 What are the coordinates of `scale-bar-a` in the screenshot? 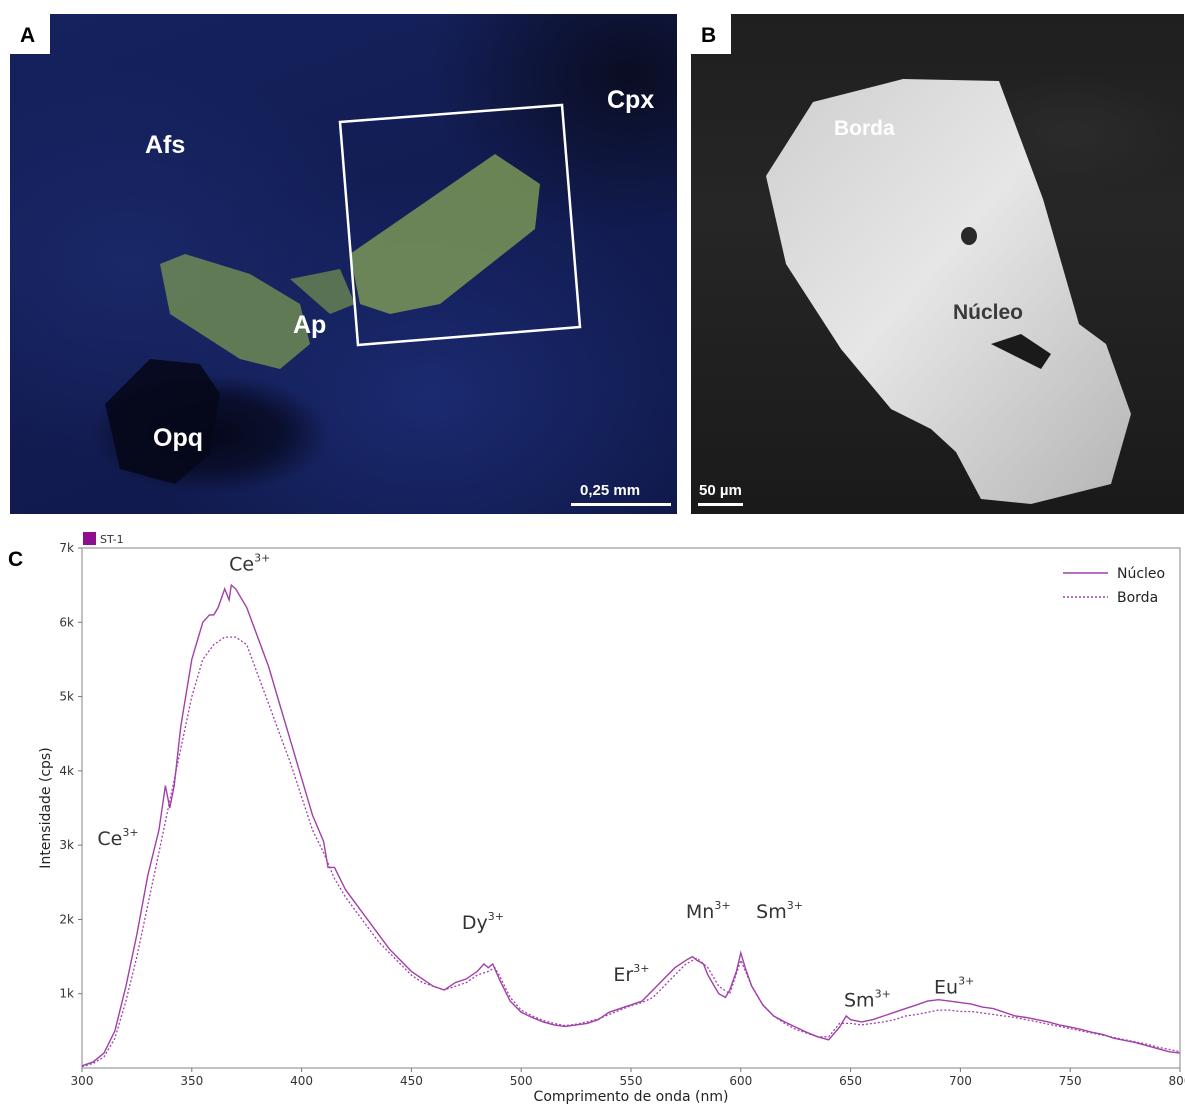 It's located at (621, 504).